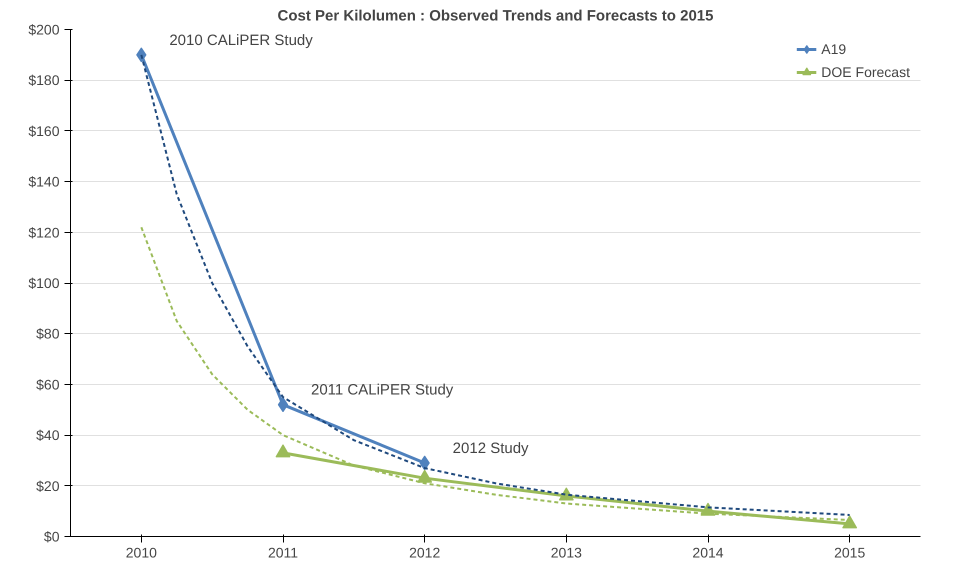 This screenshot has width=967, height=569. Describe the element at coordinates (708, 552) in the screenshot. I see `x-tick-label: 2014` at that location.